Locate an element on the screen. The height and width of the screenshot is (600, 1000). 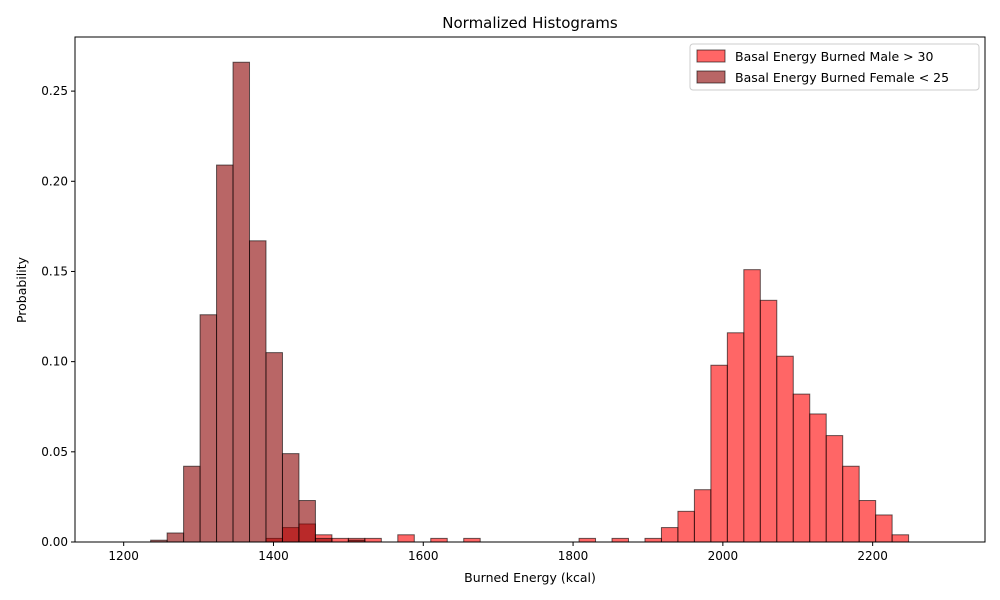
bar-series0-bin28 is located at coordinates (818, 478).